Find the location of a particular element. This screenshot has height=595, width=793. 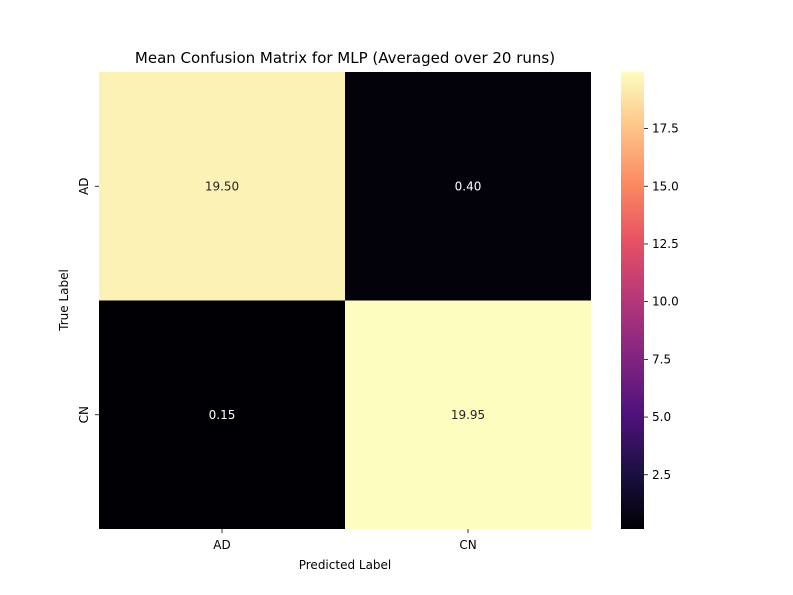

x-axis: AD CN is located at coordinates (345, 540).